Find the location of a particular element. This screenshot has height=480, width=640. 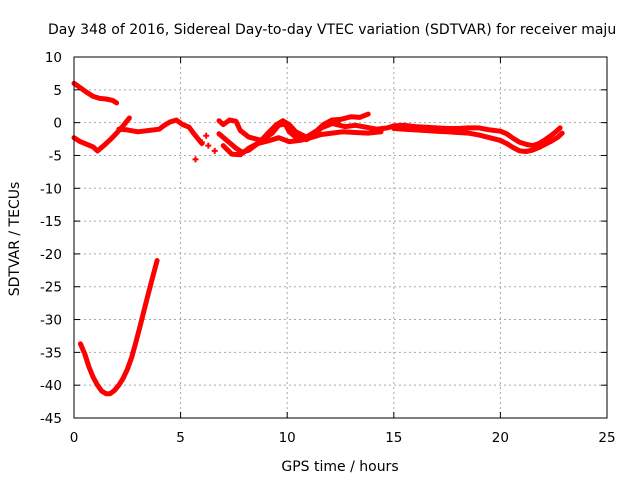

series-early-low-track is located at coordinates (101, 134).